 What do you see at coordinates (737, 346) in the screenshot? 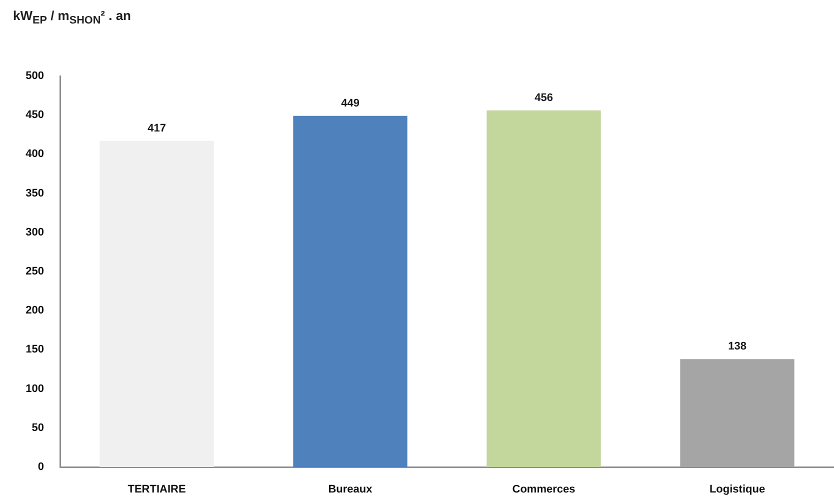
I see `data-label: 138` at bounding box center [737, 346].